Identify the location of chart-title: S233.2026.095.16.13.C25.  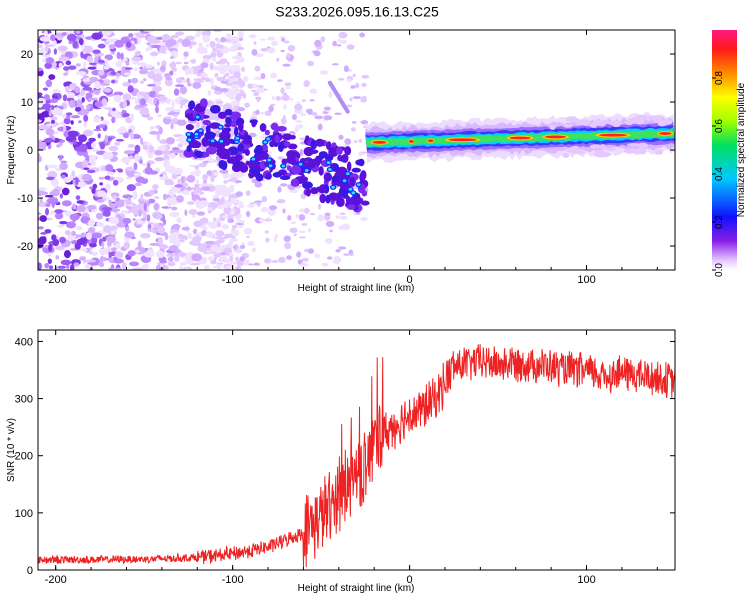
(357, 12).